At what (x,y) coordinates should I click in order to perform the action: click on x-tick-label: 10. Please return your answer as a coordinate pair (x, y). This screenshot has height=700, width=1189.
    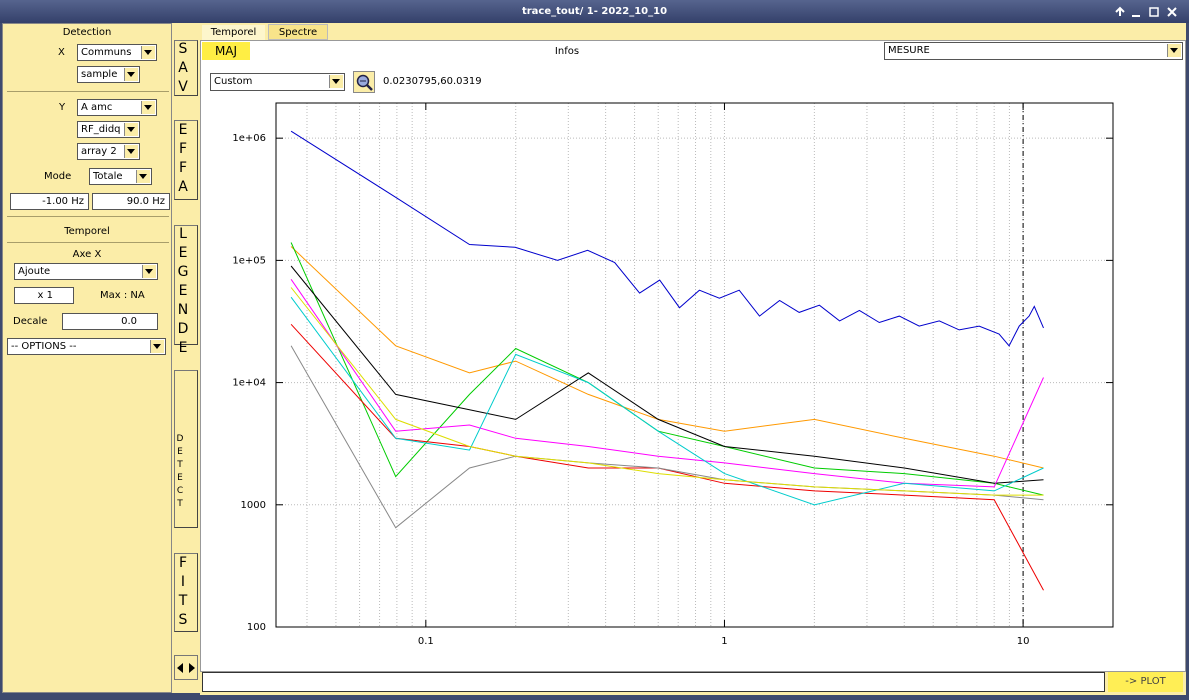
    Looking at the image, I should click on (1023, 641).